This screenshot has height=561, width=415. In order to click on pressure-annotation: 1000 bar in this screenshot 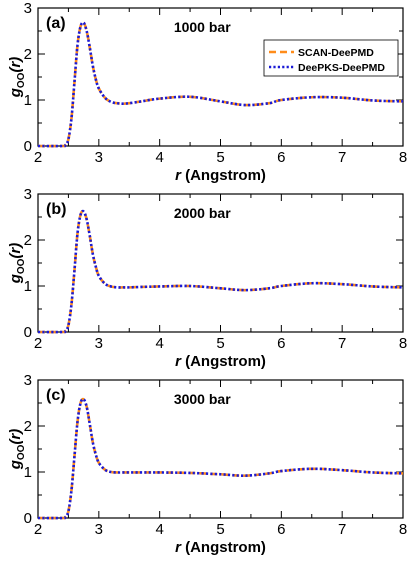, I will do `click(202, 27)`.